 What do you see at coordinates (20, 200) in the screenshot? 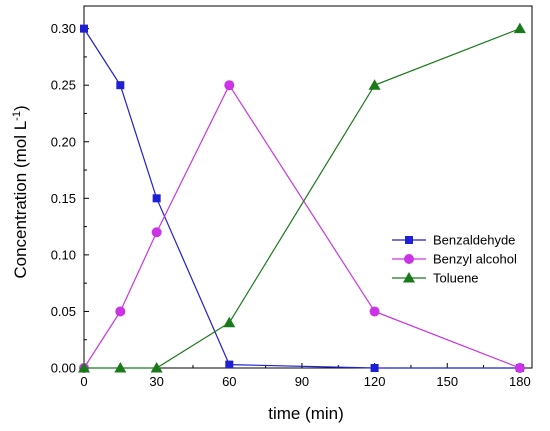
I see `y-axis-title-main: Concentration (mol L` at bounding box center [20, 200].